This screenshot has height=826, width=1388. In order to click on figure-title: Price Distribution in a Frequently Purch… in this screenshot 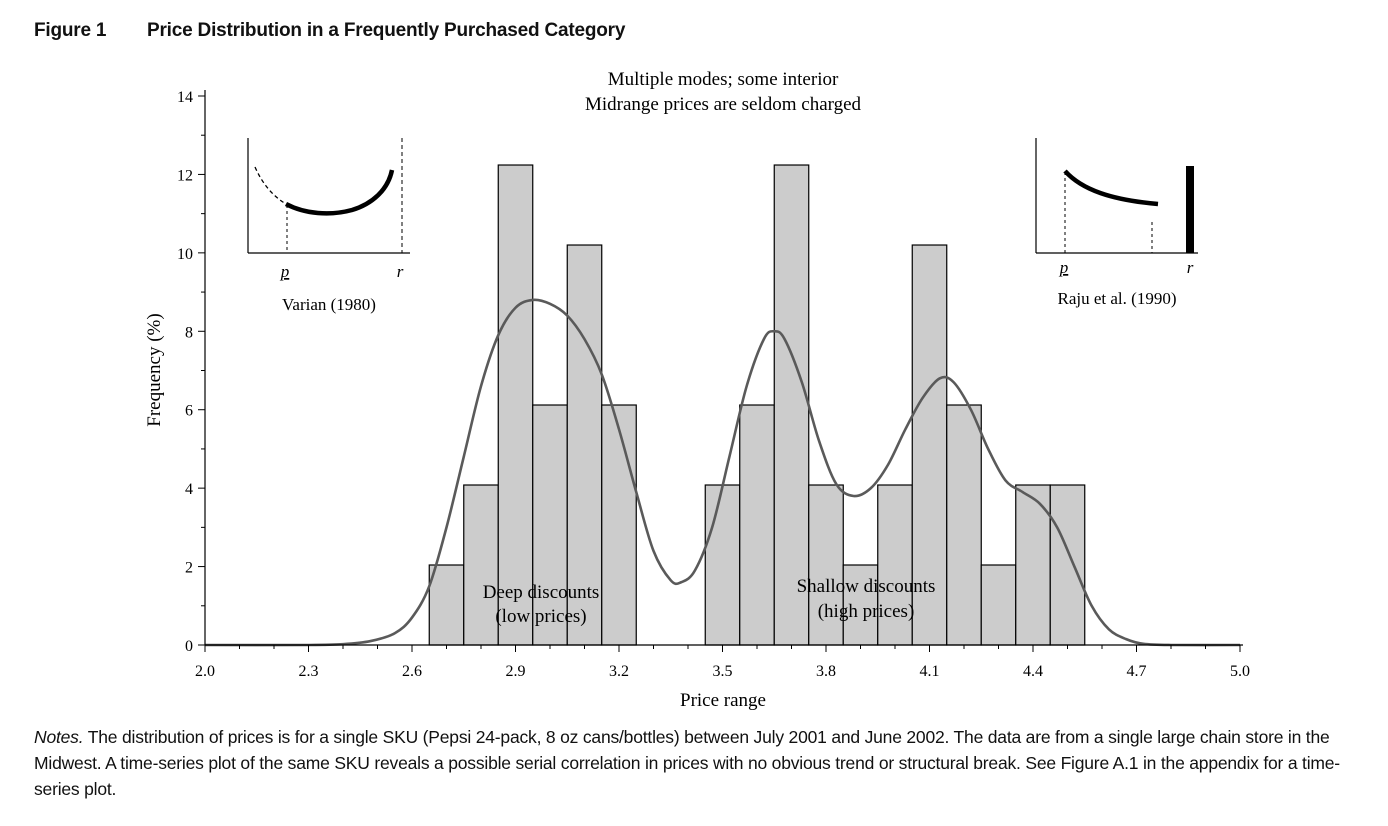, I will do `click(386, 30)`.